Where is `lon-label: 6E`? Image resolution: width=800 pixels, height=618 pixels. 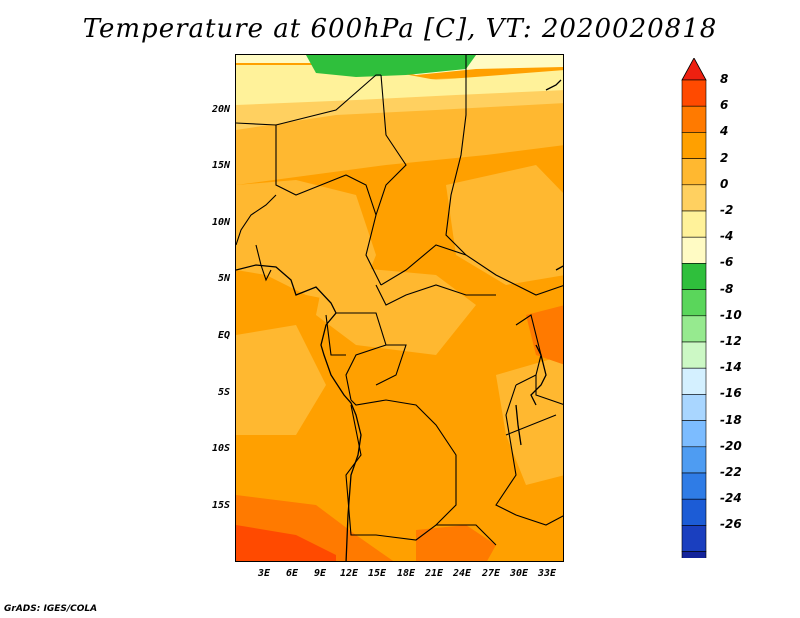
lon-label: 6E is located at coordinates (292, 573).